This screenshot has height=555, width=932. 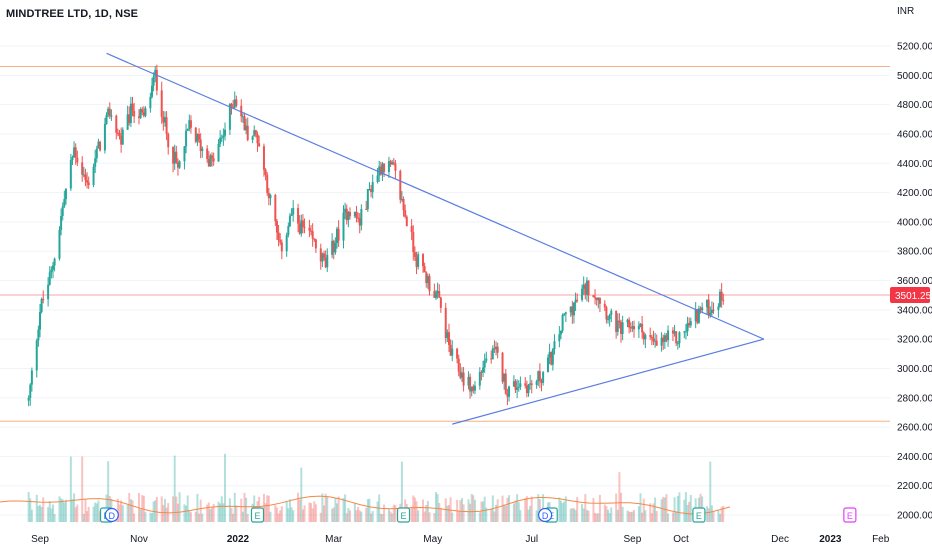 I want to click on future-earnings-marker: E, so click(x=850, y=515).